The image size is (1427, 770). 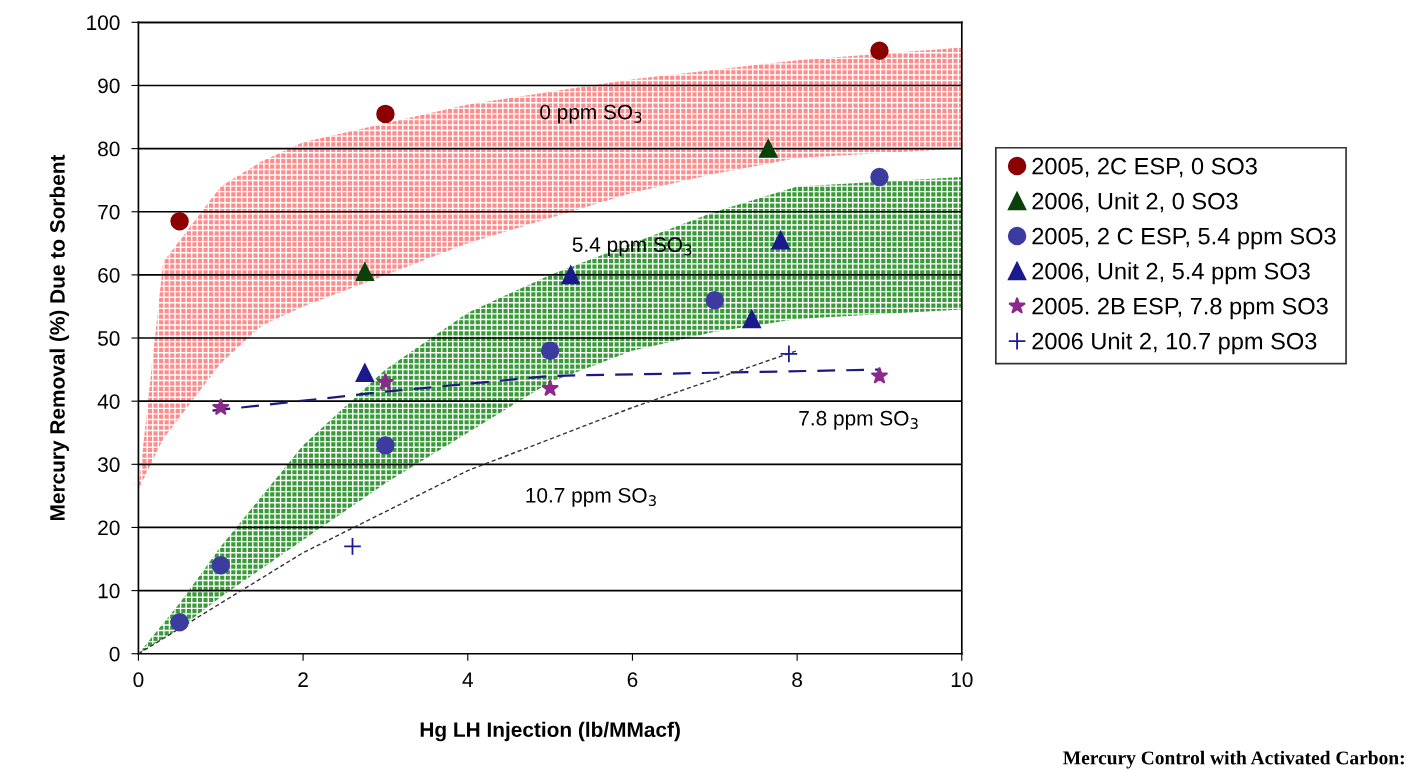 I want to click on x-tick-label: 8, so click(x=797, y=680).